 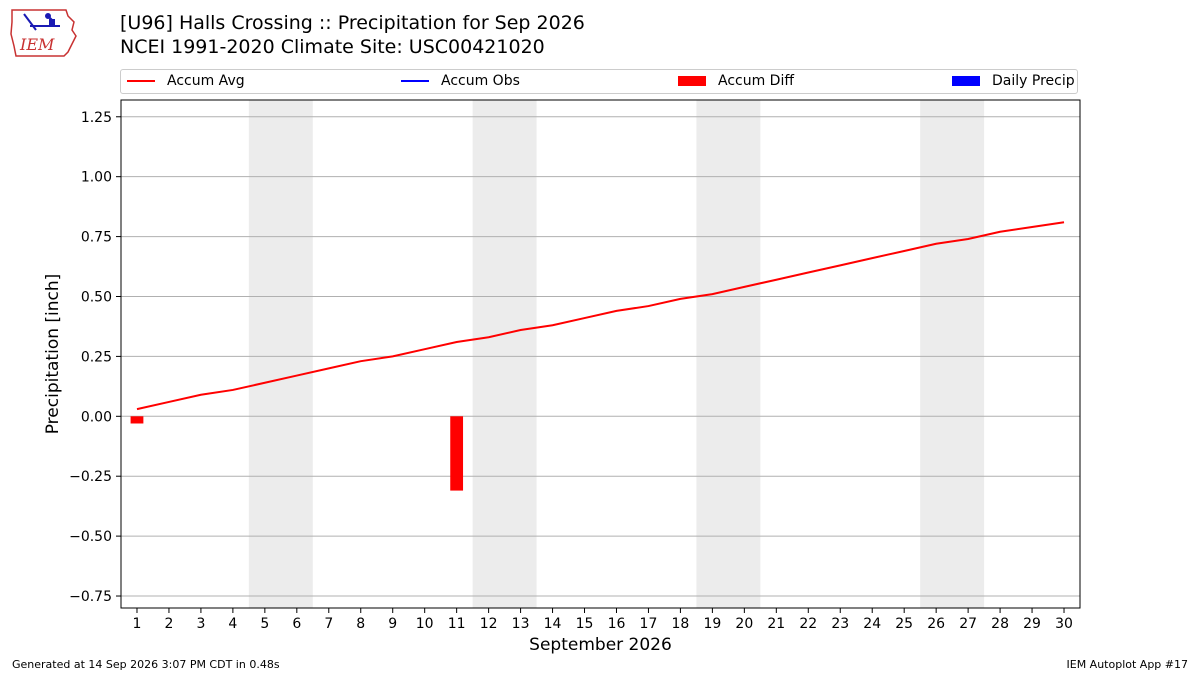 What do you see at coordinates (332, 47) in the screenshot?
I see `chart-subtitle: NCEI 1991-2020 Climate Site: USC00421020` at bounding box center [332, 47].